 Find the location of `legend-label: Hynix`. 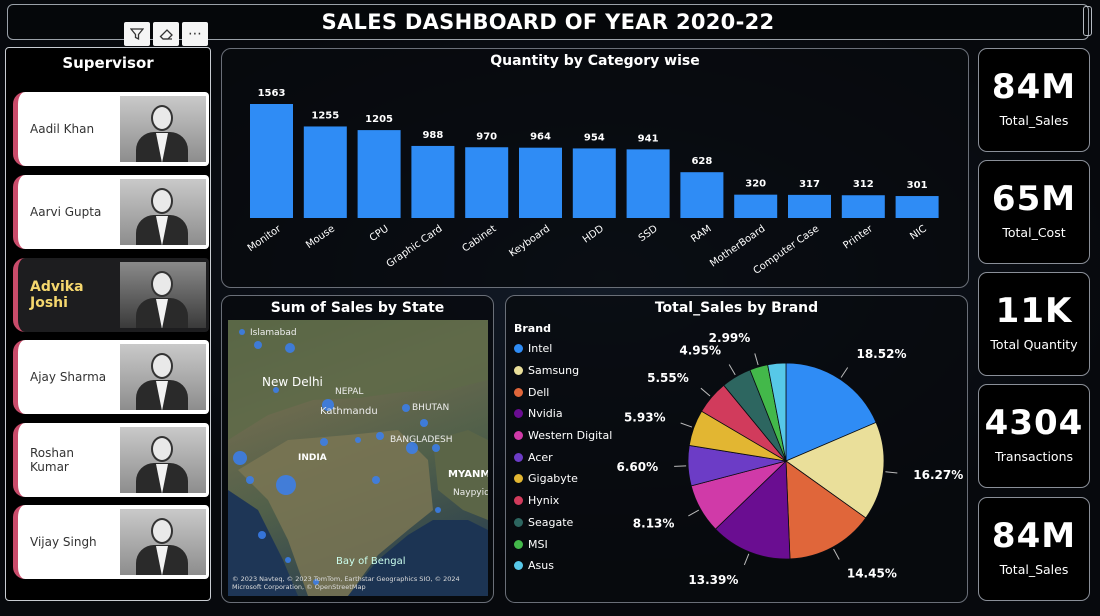

legend-label: Hynix is located at coordinates (544, 501).